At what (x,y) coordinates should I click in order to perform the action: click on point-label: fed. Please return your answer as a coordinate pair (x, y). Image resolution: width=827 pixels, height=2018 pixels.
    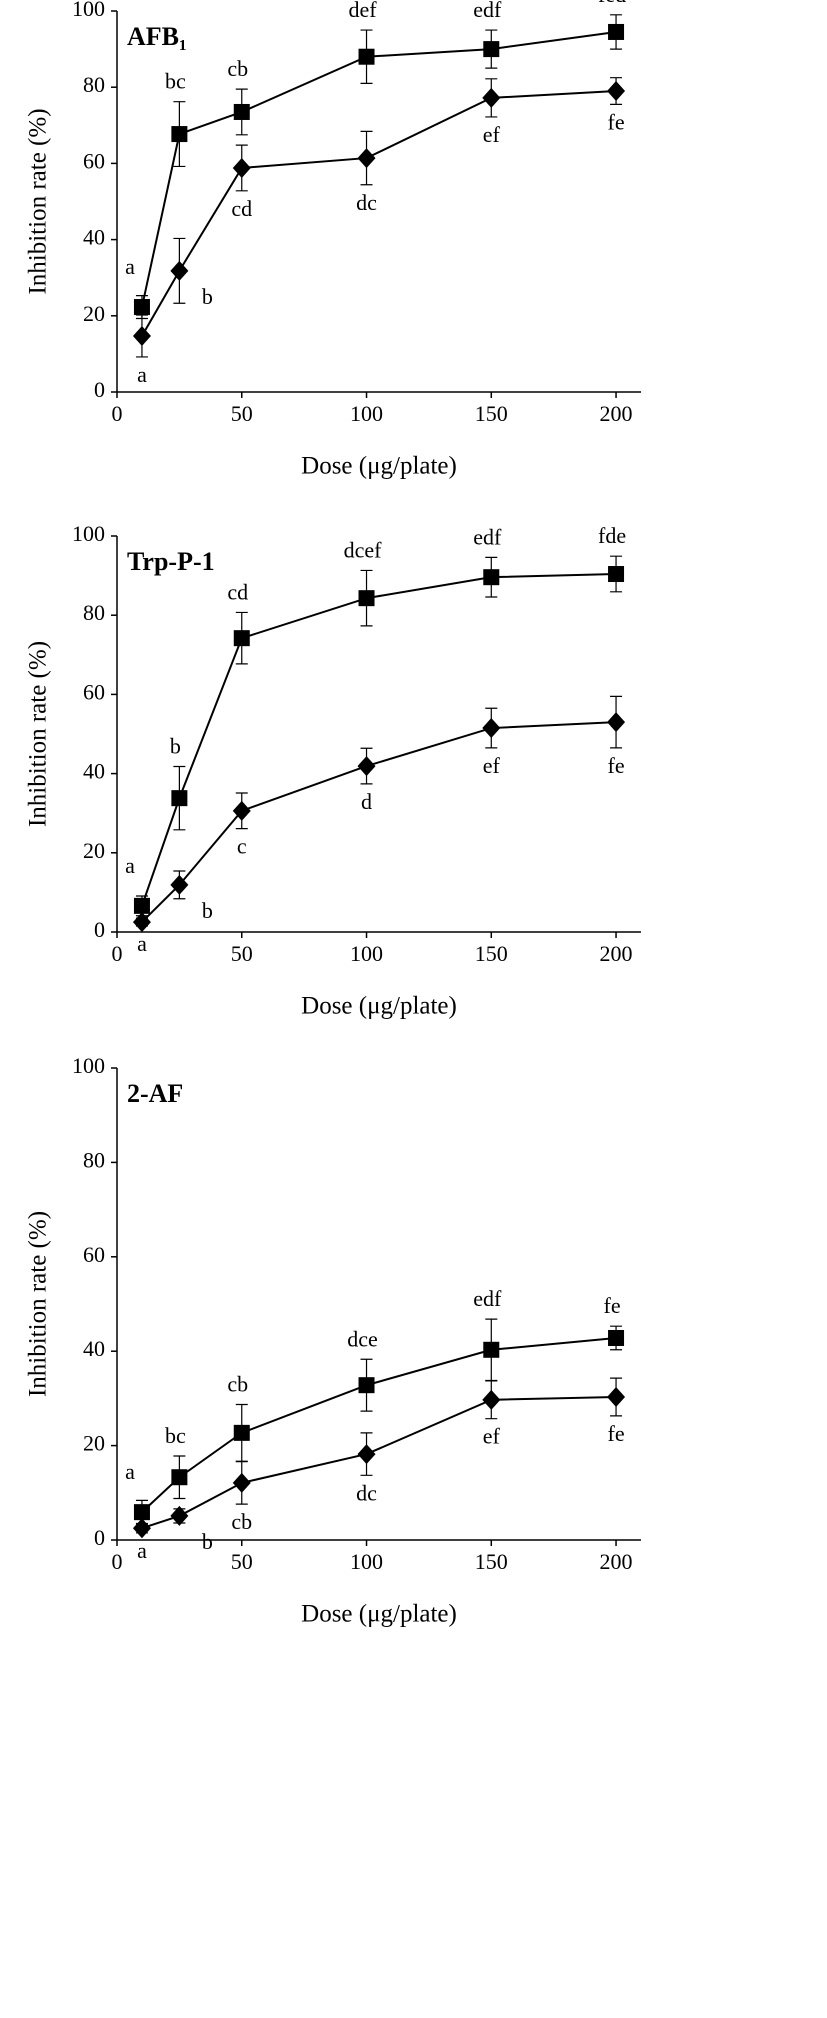
    Looking at the image, I should click on (612, 3).